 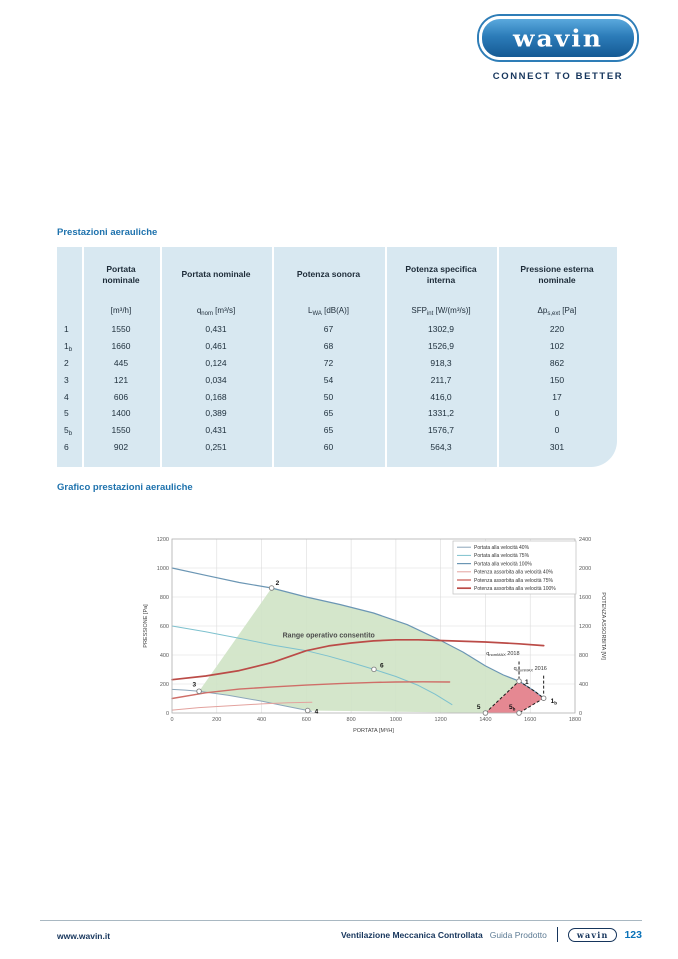 I want to click on row-label: 5b, so click(x=68, y=431).